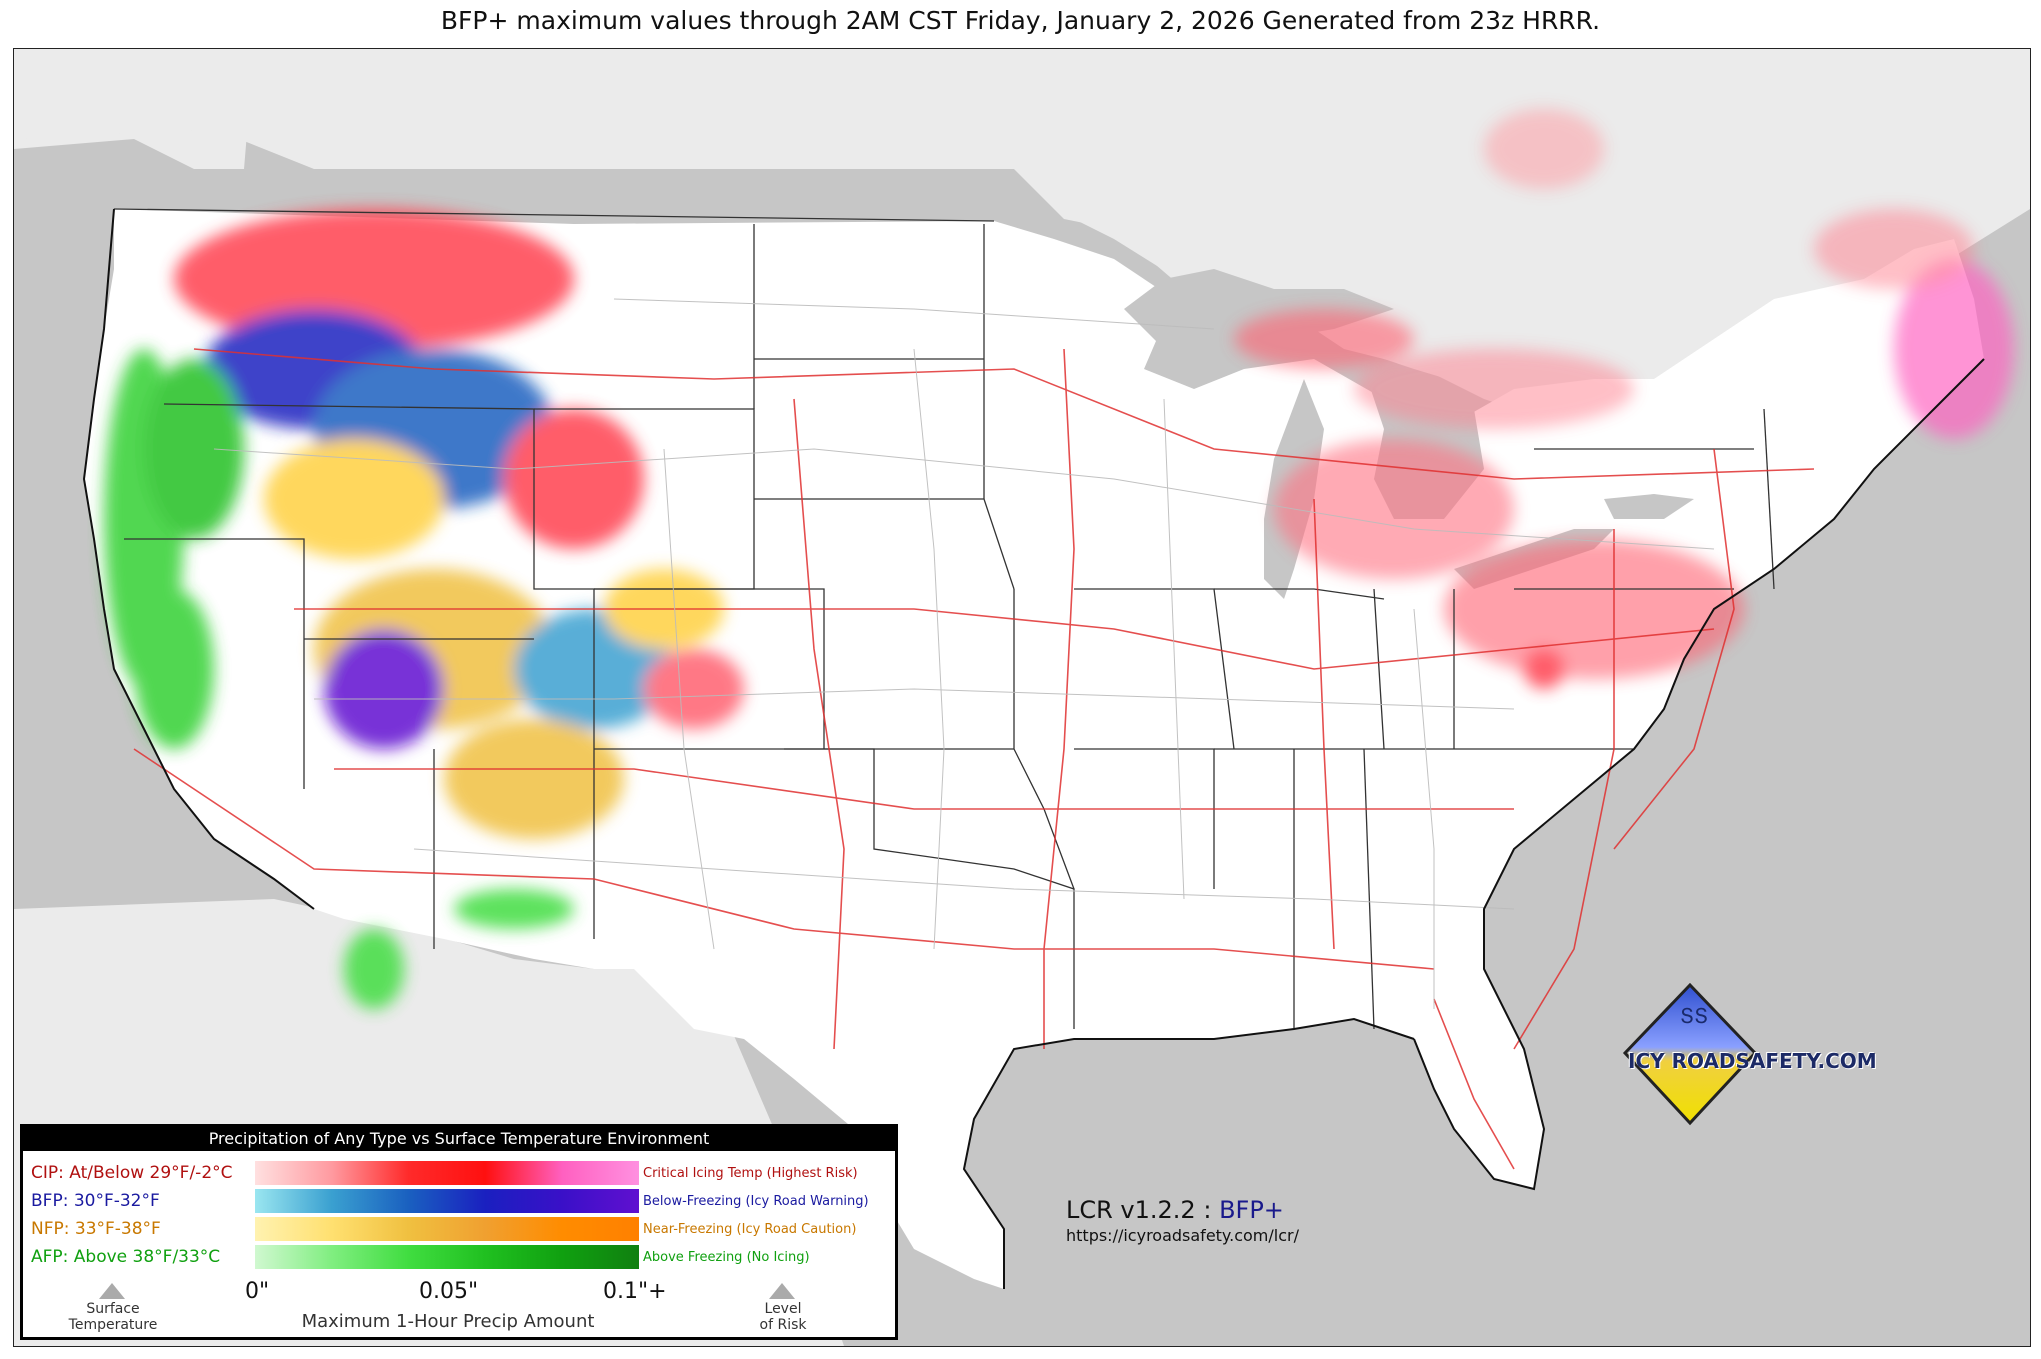 The image size is (2041, 1359). I want to click on legend-tick-mid: 0.05", so click(449, 1291).